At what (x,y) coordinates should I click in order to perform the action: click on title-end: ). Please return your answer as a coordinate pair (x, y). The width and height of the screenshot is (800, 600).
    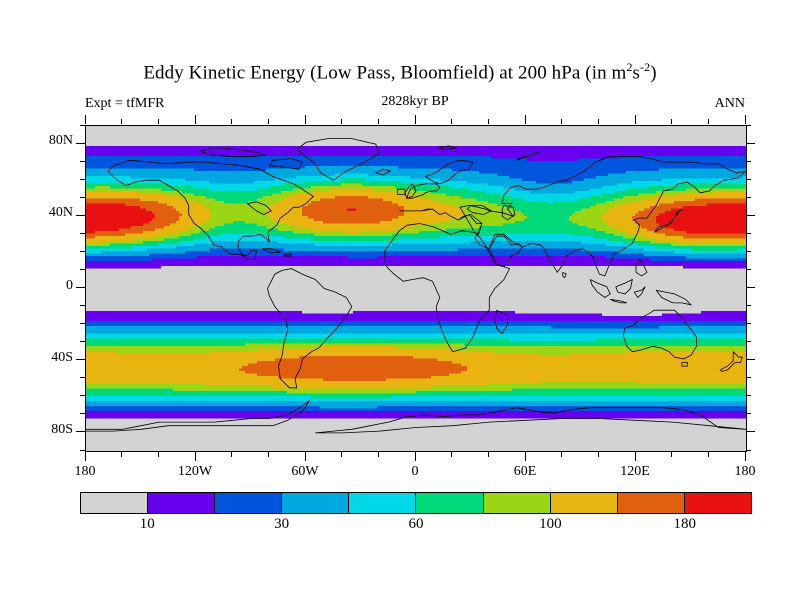
    Looking at the image, I should click on (653, 73).